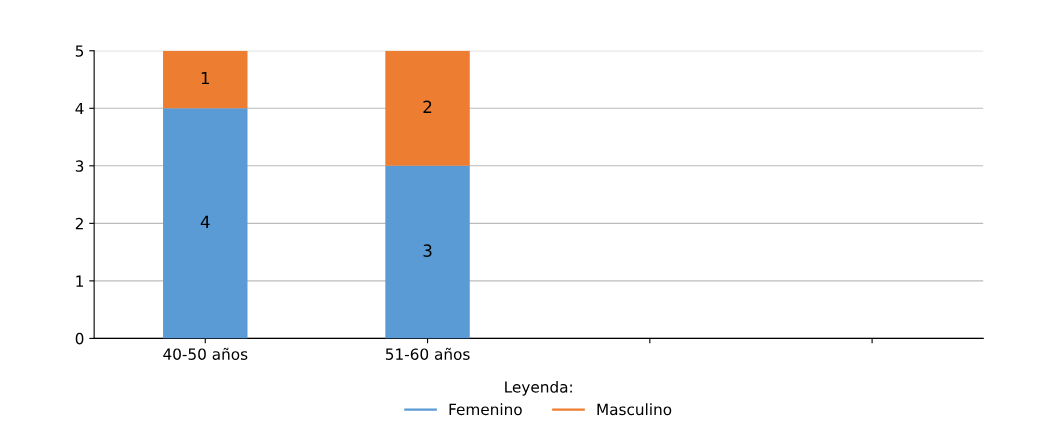  Describe the element at coordinates (538, 388) in the screenshot. I see `legend-title: Leyenda:` at that location.